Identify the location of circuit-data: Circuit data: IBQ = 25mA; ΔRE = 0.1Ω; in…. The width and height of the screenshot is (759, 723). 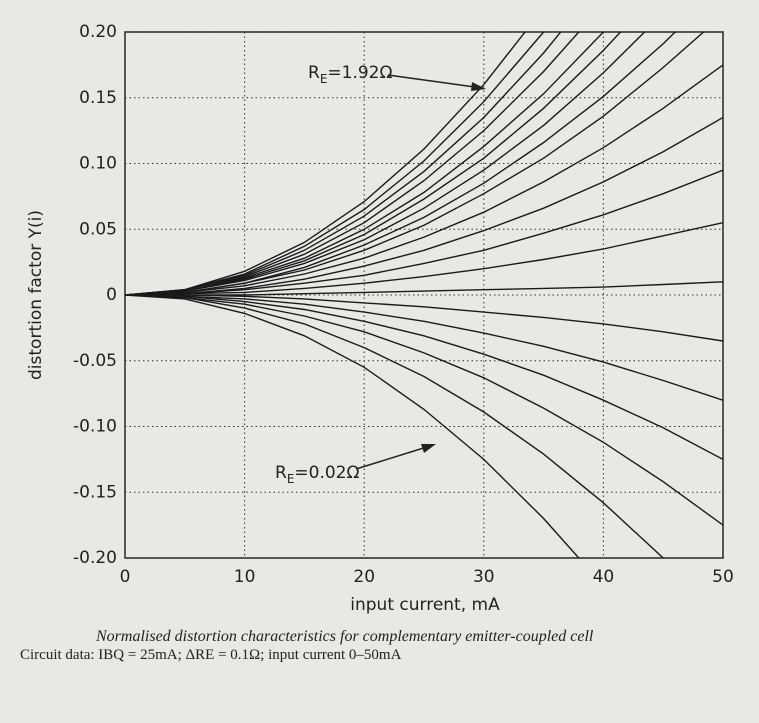
(211, 655).